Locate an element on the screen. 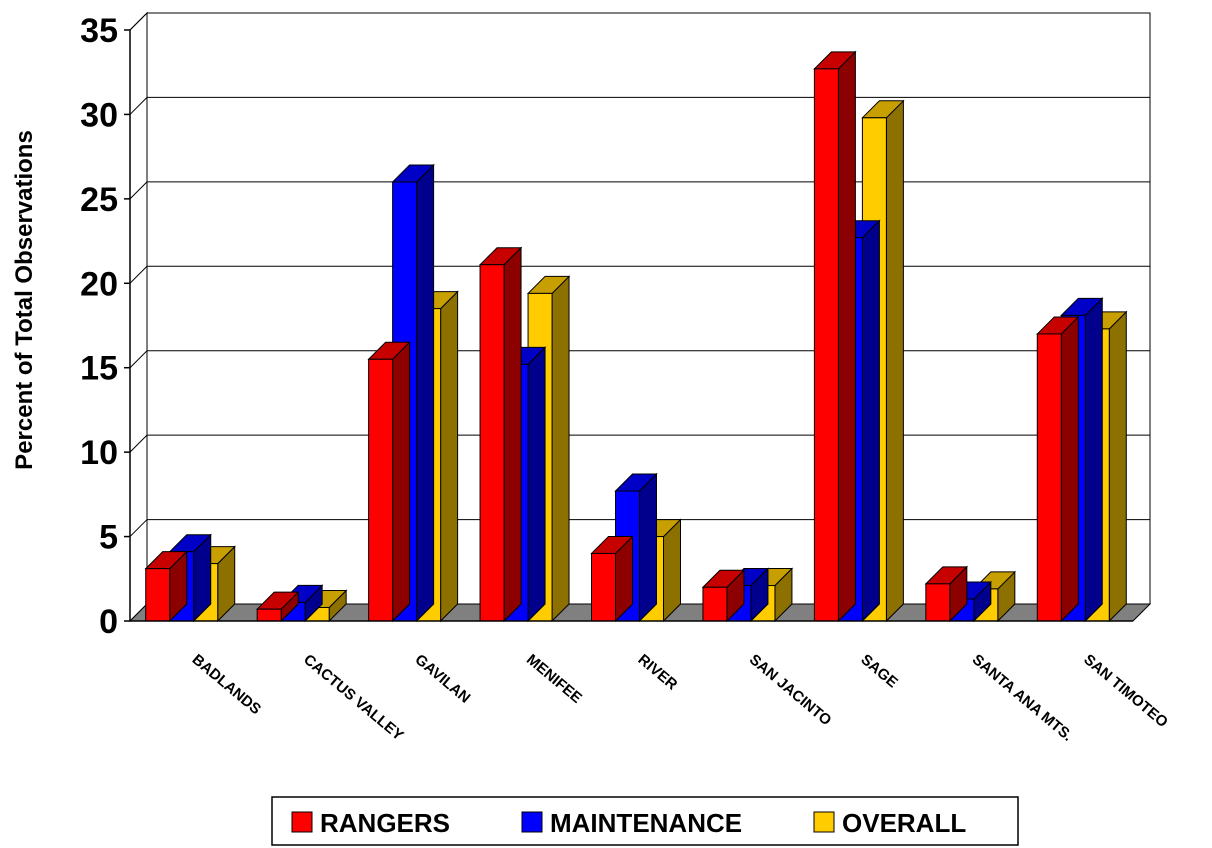 The width and height of the screenshot is (1212, 848). bar-rangers-river is located at coordinates (612, 579).